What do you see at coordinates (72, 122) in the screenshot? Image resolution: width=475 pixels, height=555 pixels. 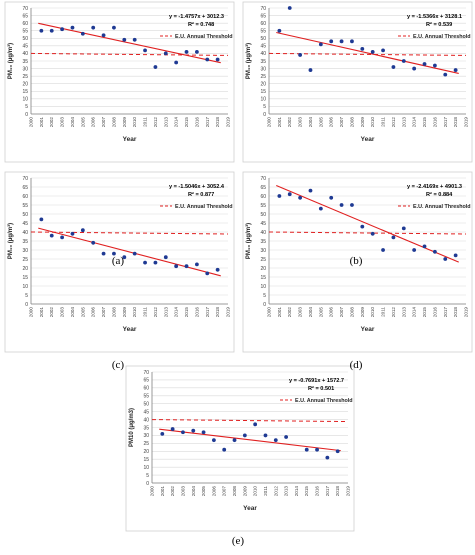 I see `x-tick-label-a-4: 2004` at bounding box center [72, 122].